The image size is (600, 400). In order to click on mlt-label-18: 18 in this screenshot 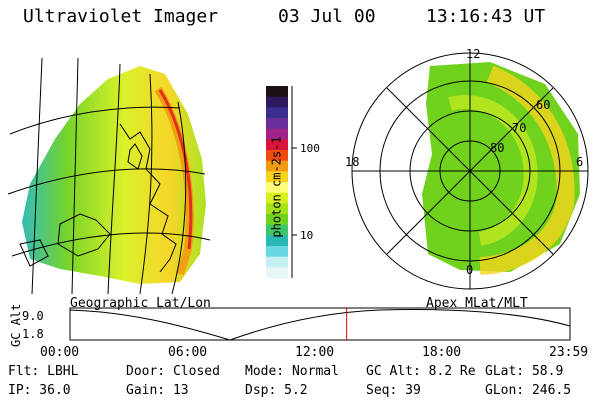, I will do `click(352, 162)`.